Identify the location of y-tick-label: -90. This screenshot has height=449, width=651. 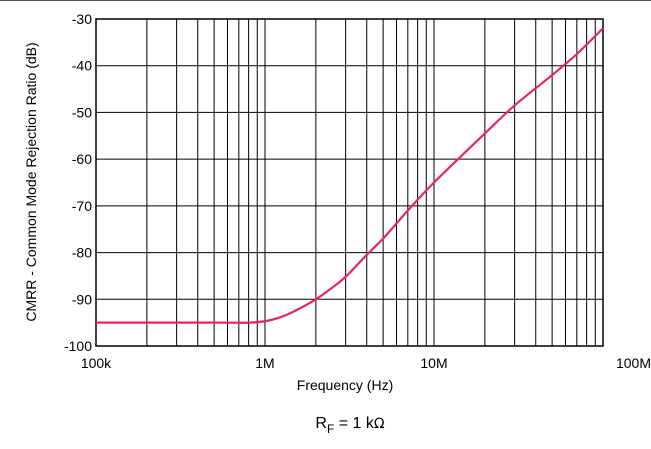
(82, 299).